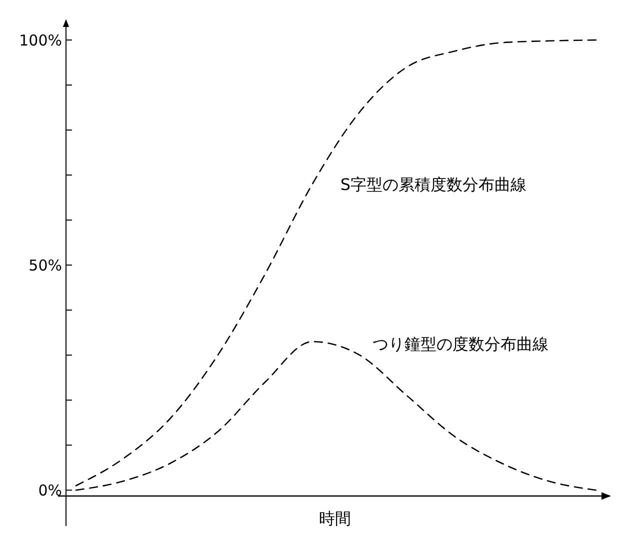 The height and width of the screenshot is (536, 624). I want to click on series-label: S字型の累積度数分布曲線, so click(433, 184).